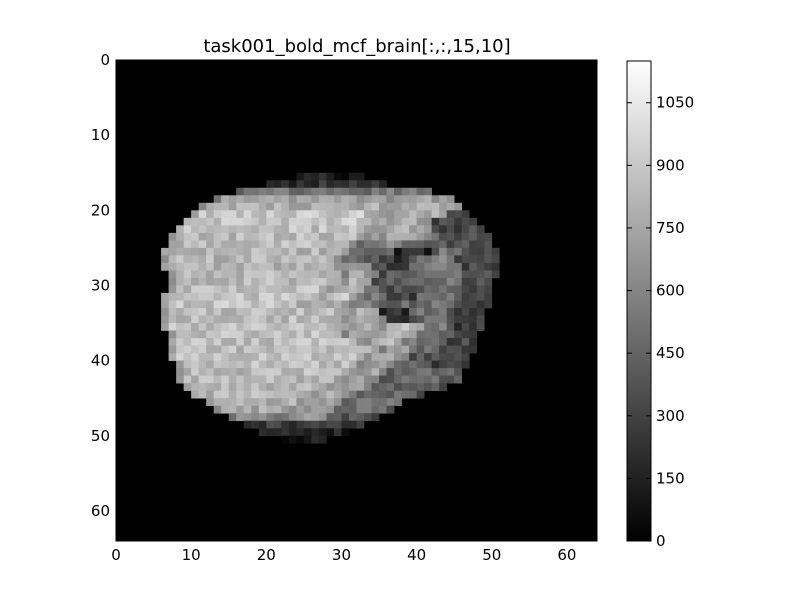 Image resolution: width=800 pixels, height=600 pixels. What do you see at coordinates (670, 228) in the screenshot?
I see `colorbar-tick-label: 750` at bounding box center [670, 228].